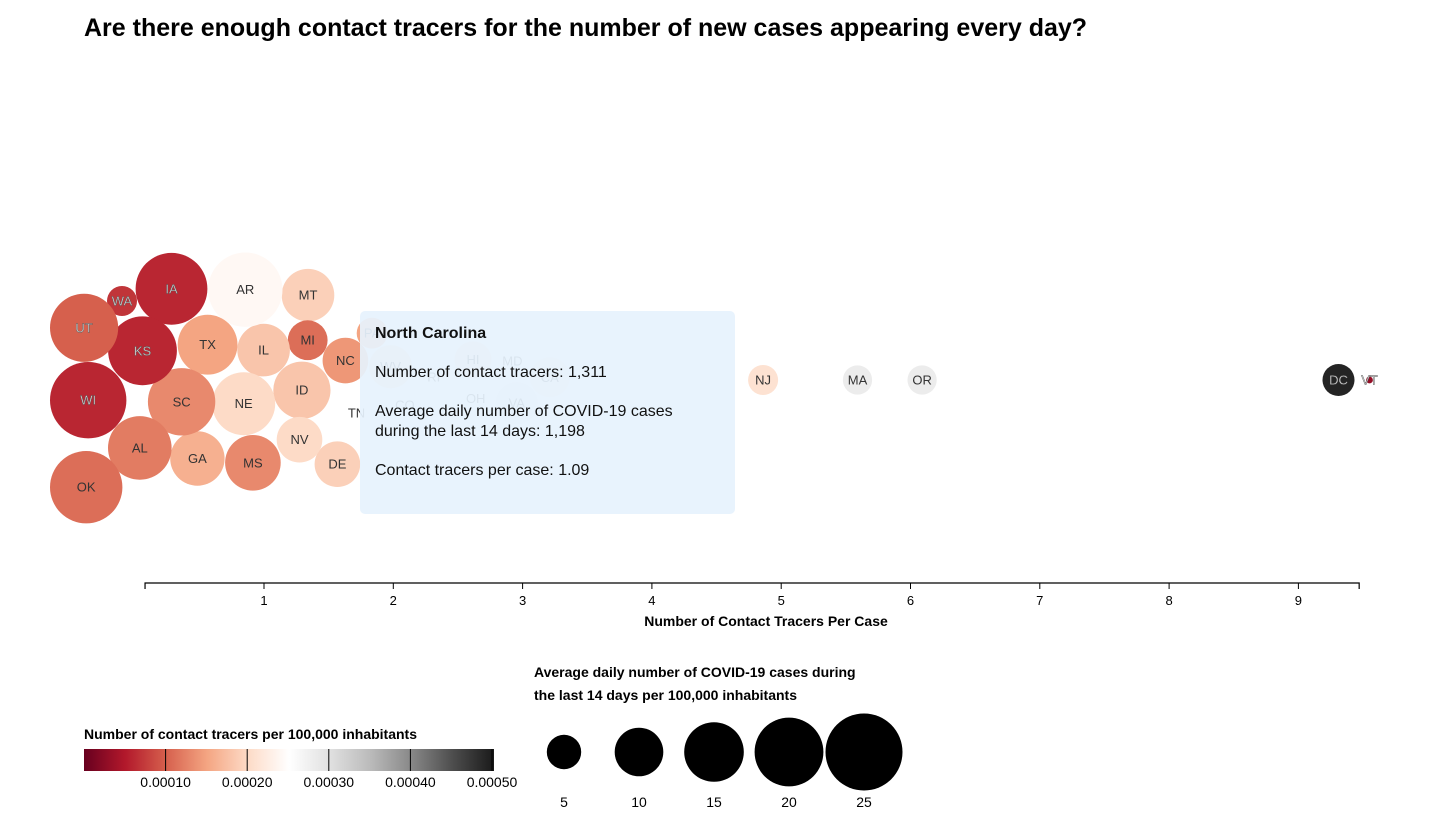 The width and height of the screenshot is (1447, 835). I want to click on bubble-label: OK, so click(86, 487).